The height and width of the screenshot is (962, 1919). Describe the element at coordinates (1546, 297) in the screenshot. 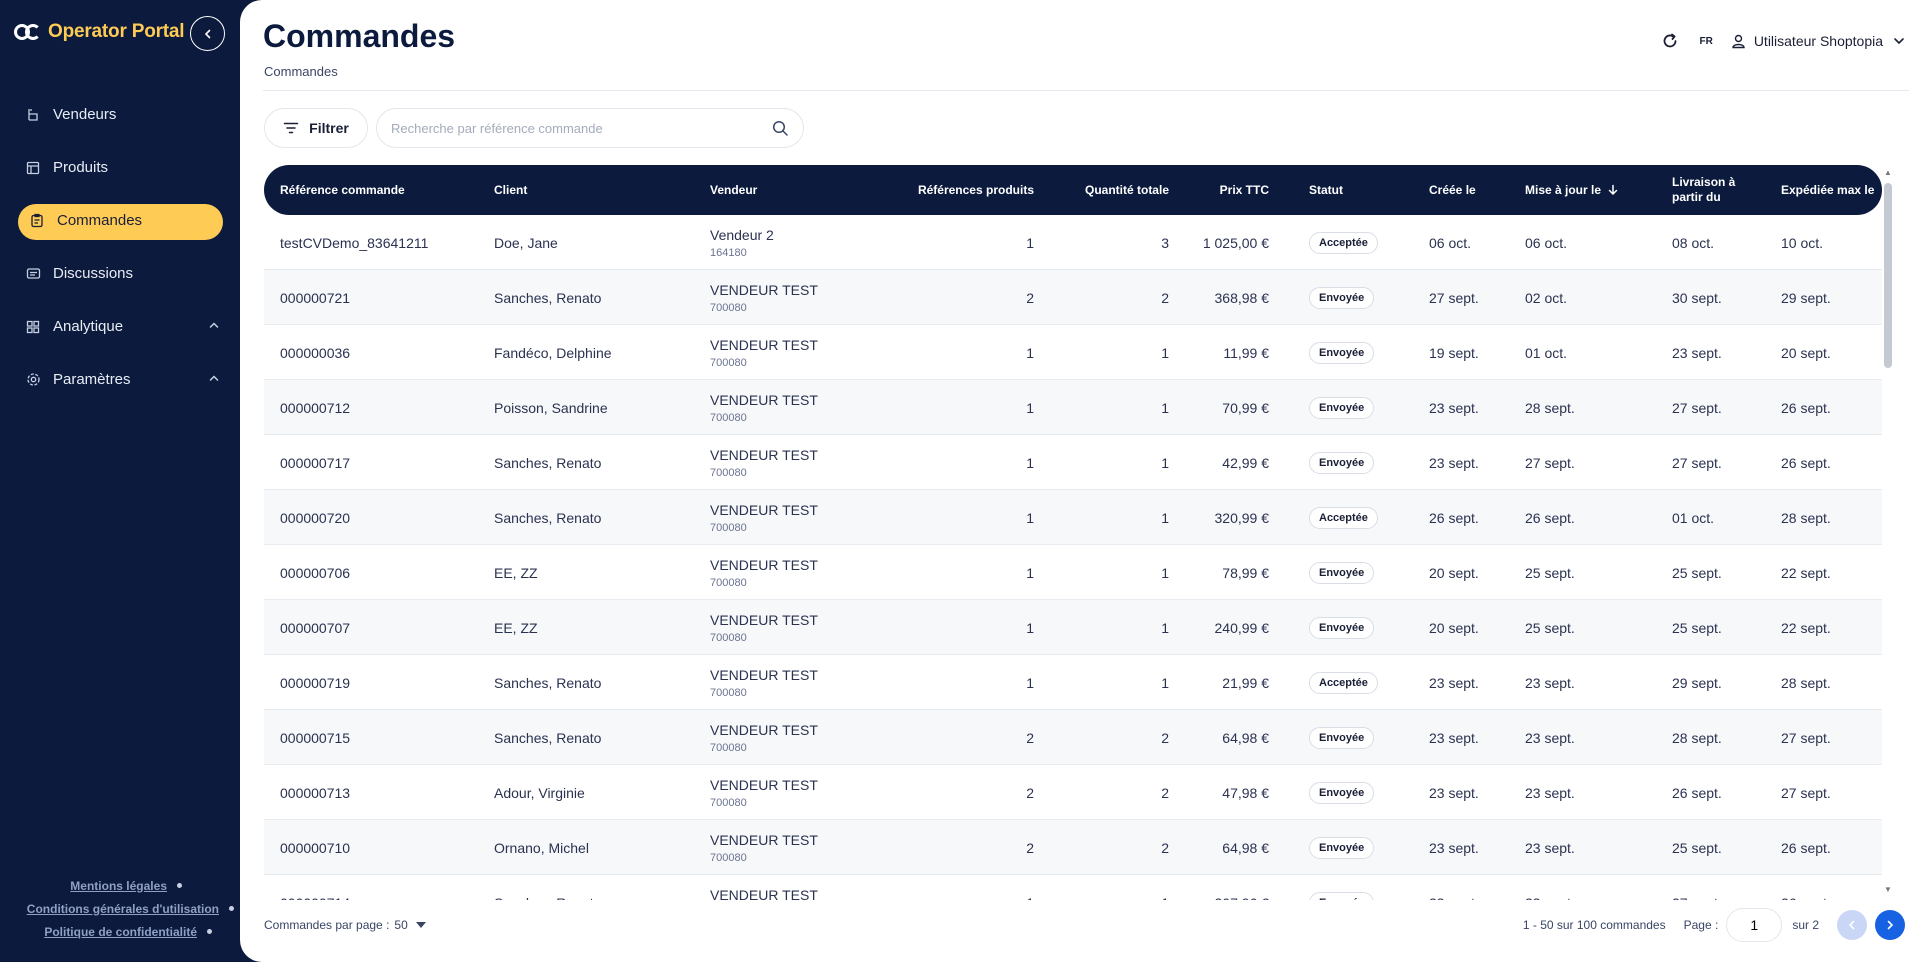

I see `cell-mise-a-jour: 02 oct.` at that location.